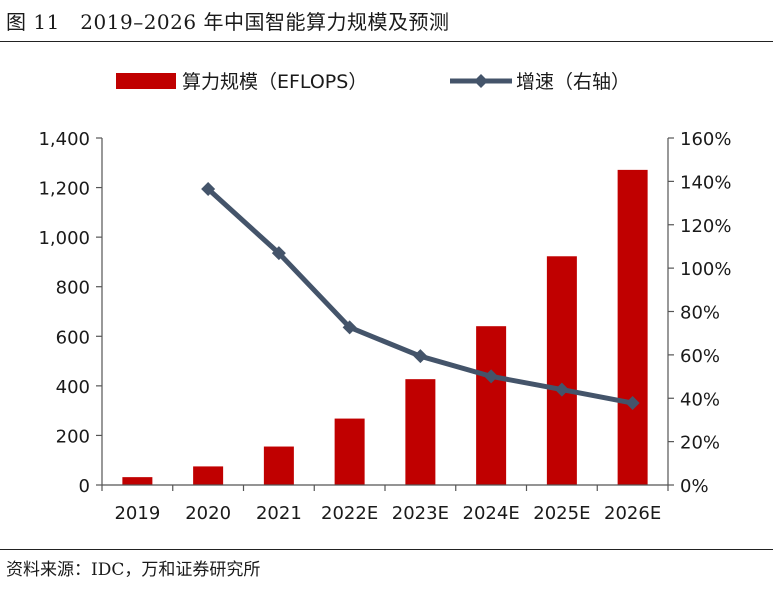  I want to click on right-axis-tick-label: 40%, so click(700, 399).